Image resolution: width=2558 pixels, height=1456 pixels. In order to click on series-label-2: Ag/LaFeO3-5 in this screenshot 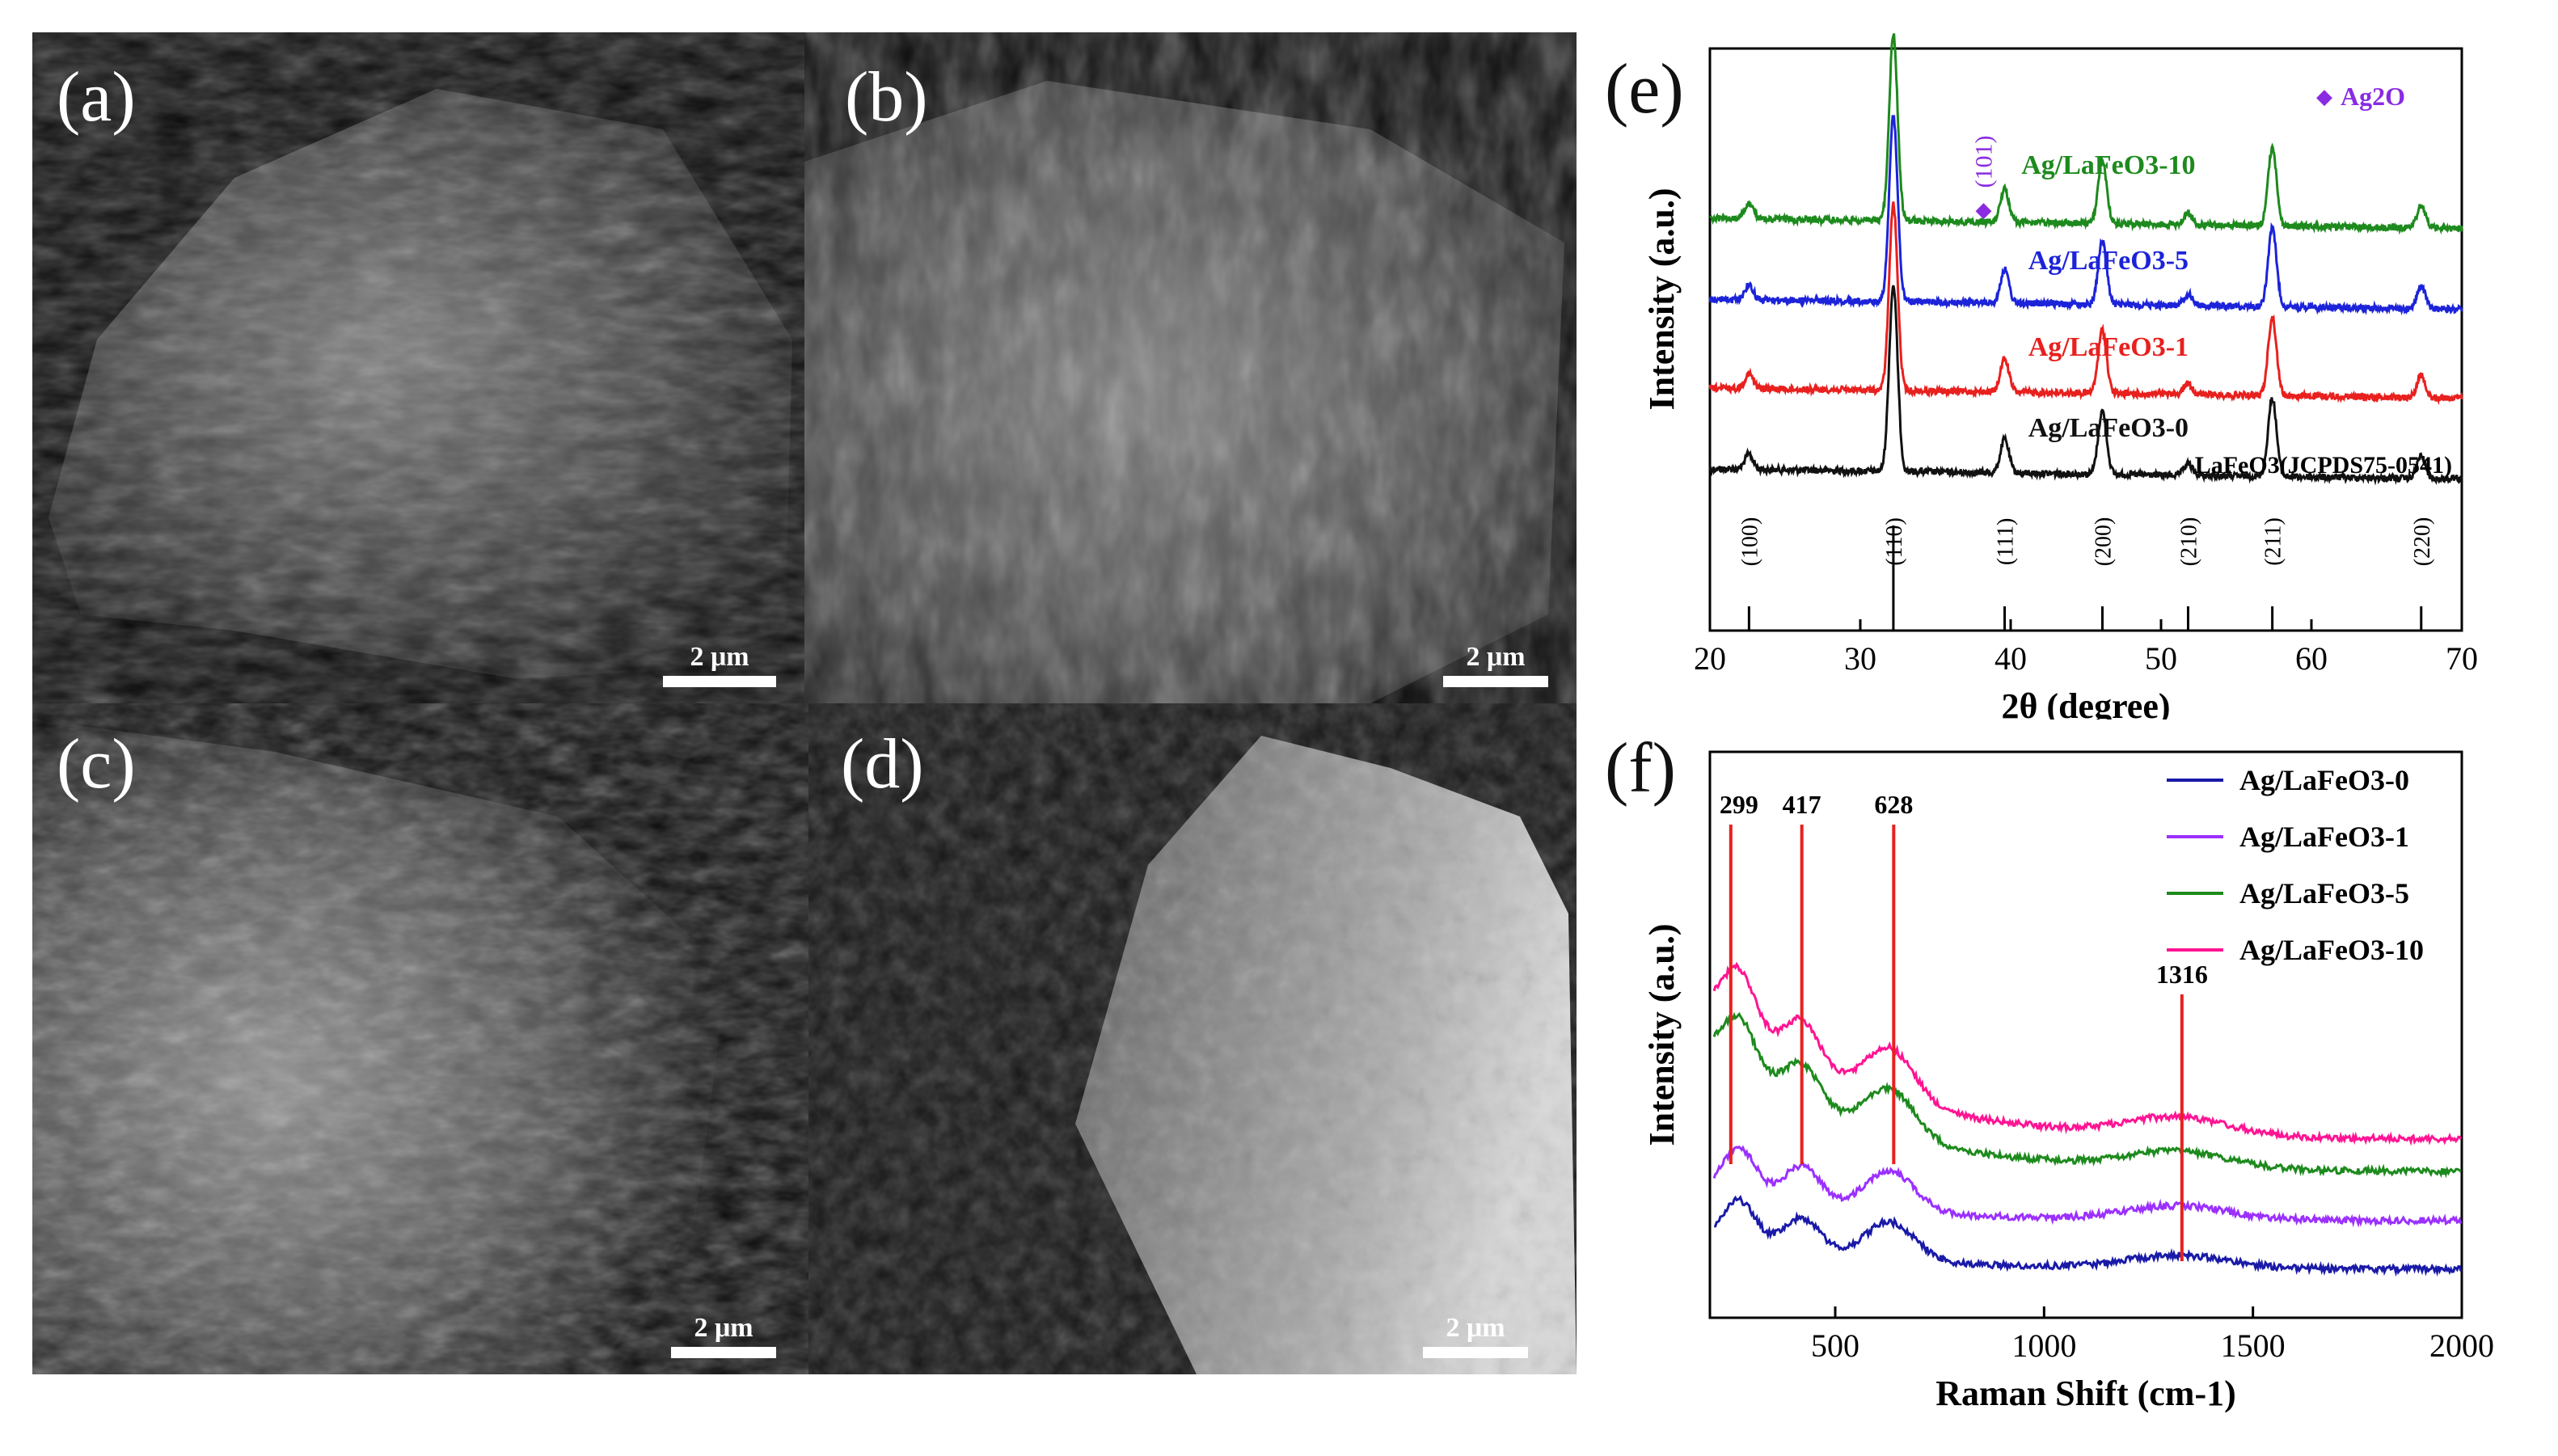, I will do `click(2108, 261)`.